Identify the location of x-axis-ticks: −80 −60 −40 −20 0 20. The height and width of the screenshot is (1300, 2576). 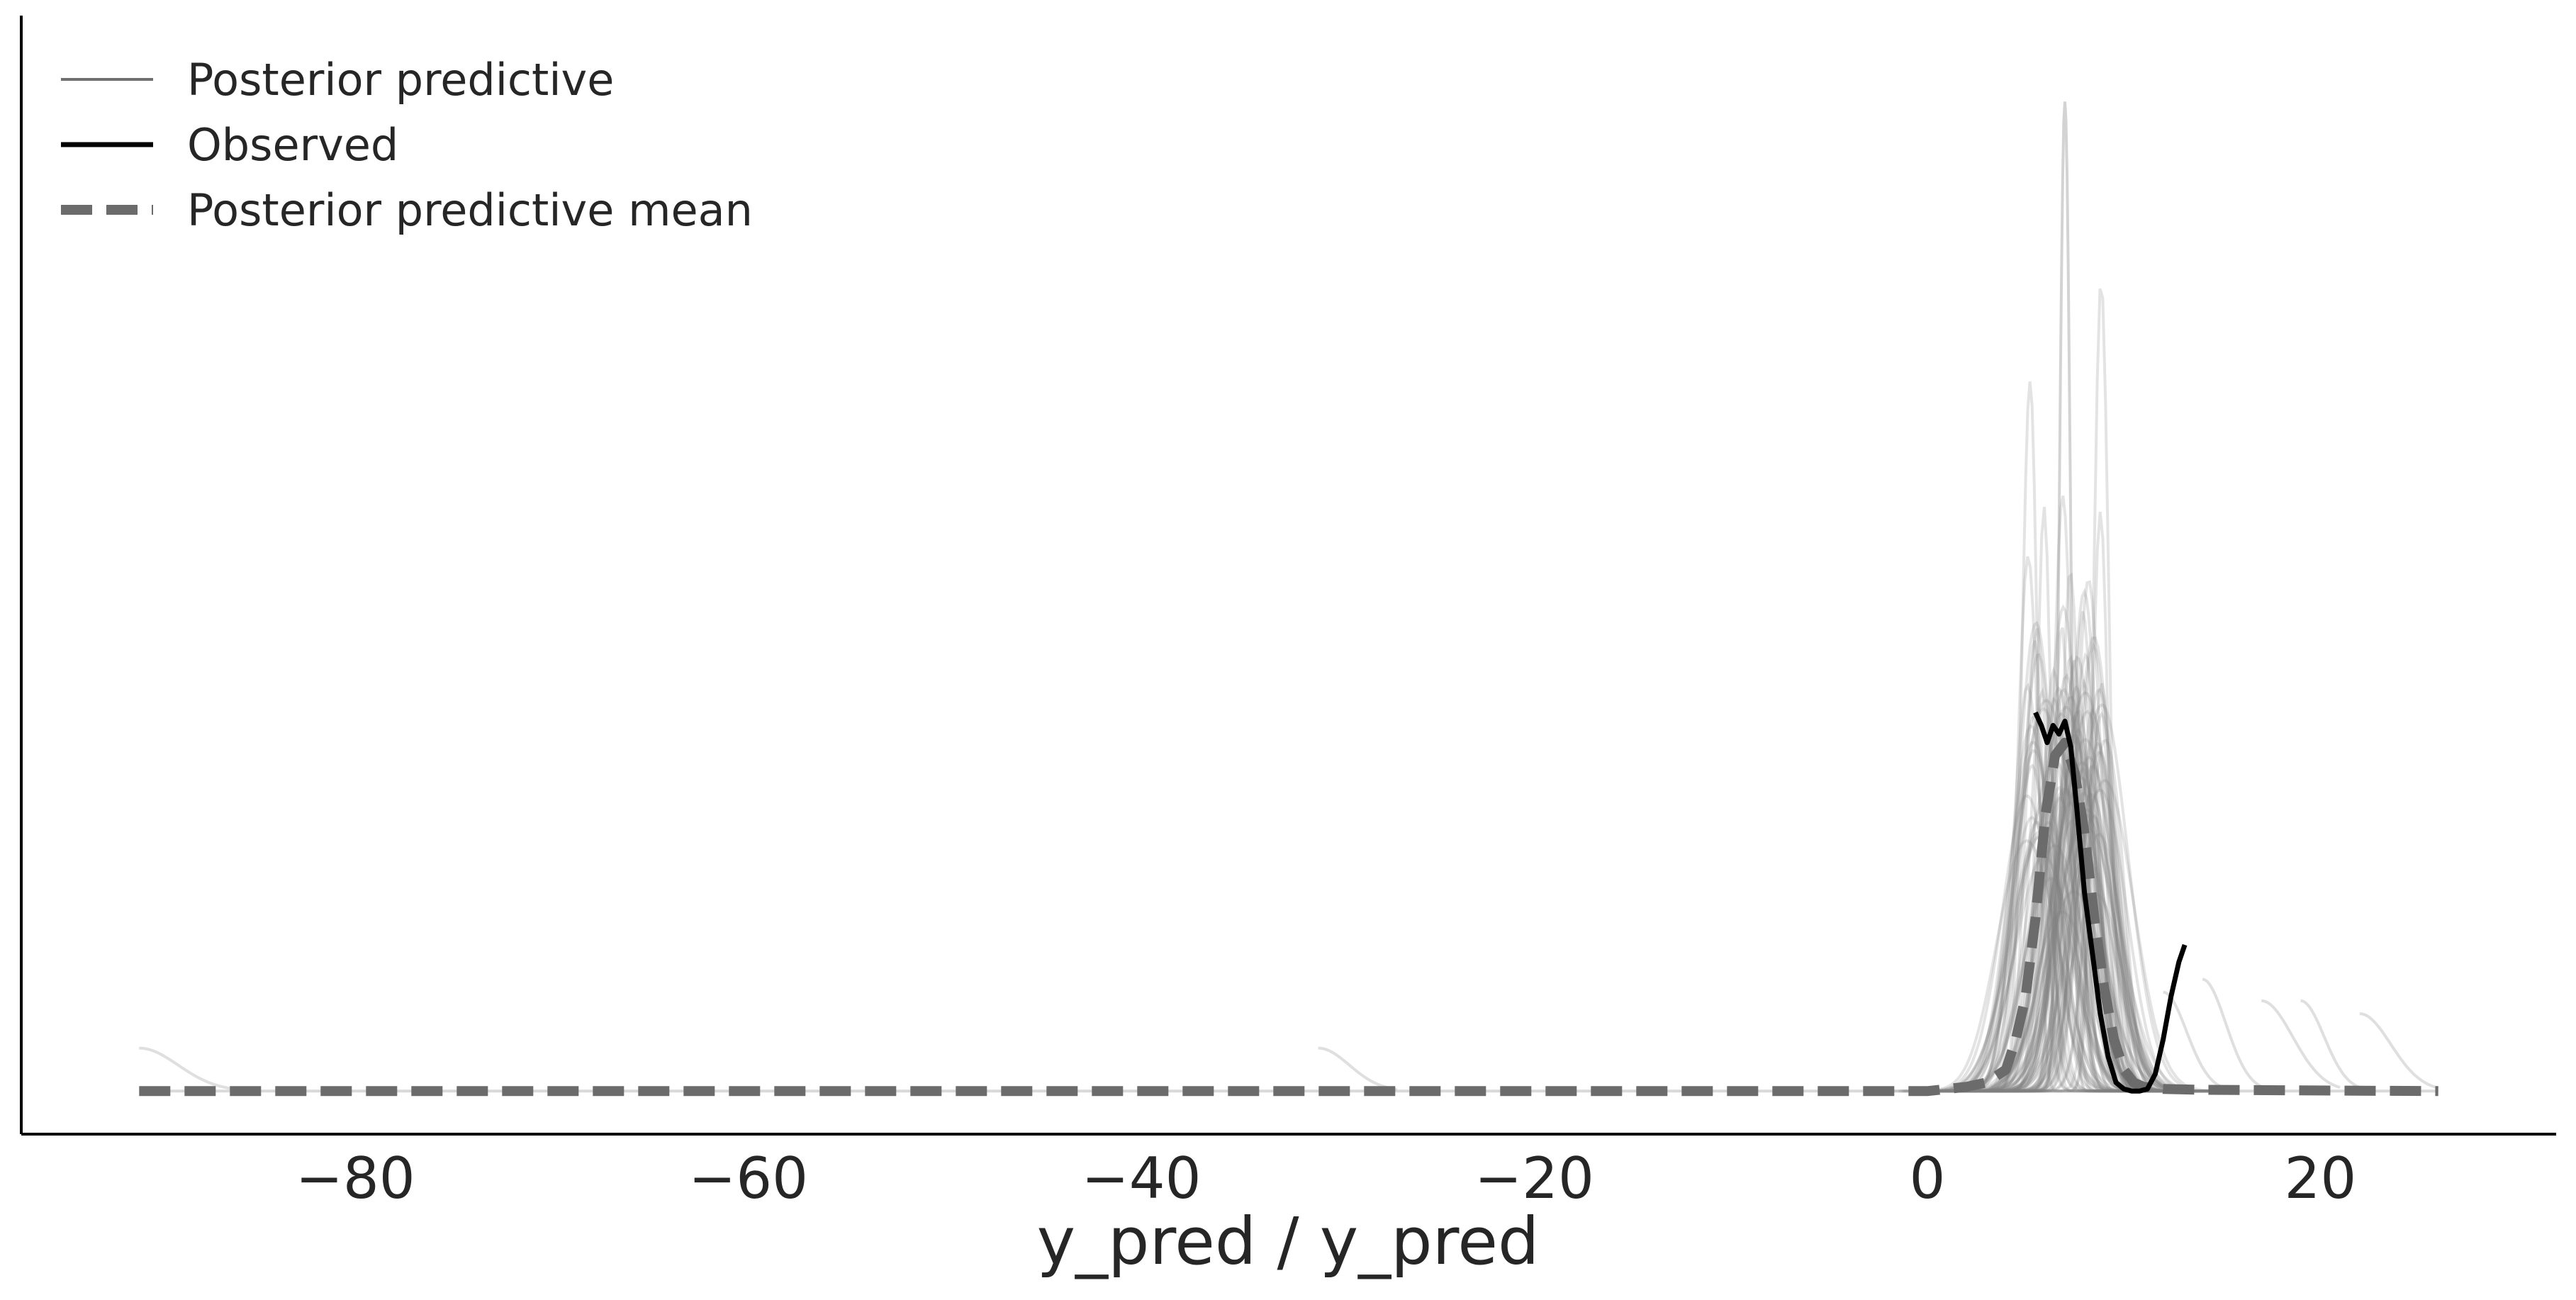
(1326, 1178).